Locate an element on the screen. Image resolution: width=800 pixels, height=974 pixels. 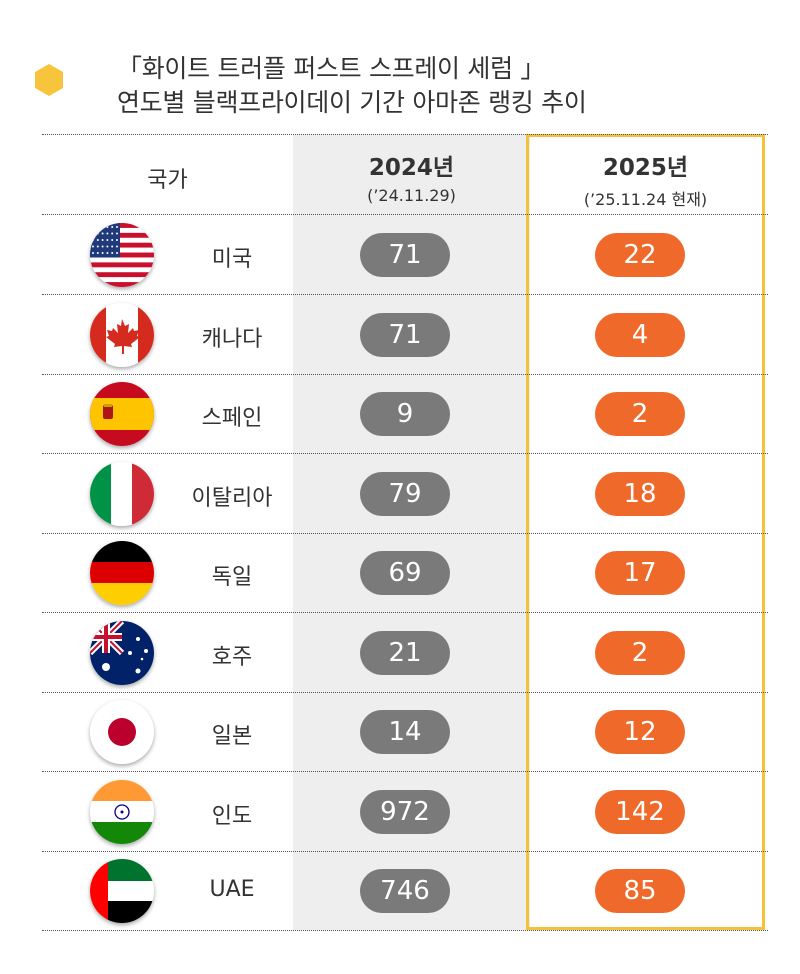
us-flag-icon is located at coordinates (122, 255).